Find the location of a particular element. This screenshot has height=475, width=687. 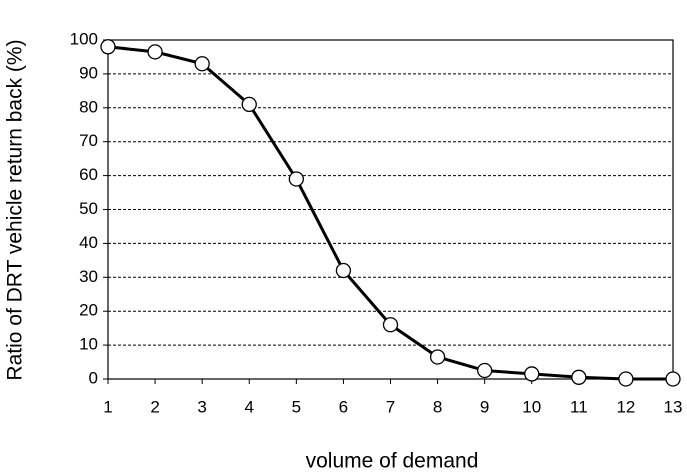

x-tick-label: 13 is located at coordinates (673, 406).